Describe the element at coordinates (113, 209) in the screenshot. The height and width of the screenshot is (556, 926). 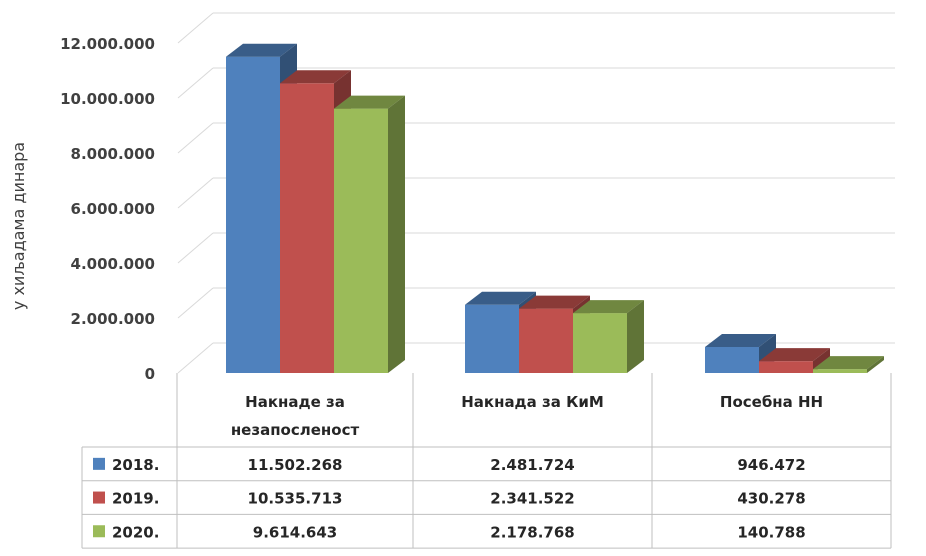
I see `y-tick-label: 6.000.000` at that location.